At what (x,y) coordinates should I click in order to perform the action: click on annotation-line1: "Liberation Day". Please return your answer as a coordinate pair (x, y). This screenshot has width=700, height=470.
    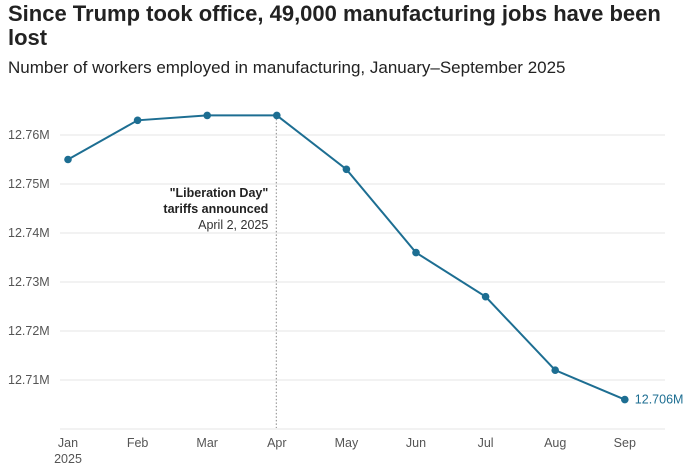
    Looking at the image, I should click on (219, 193).